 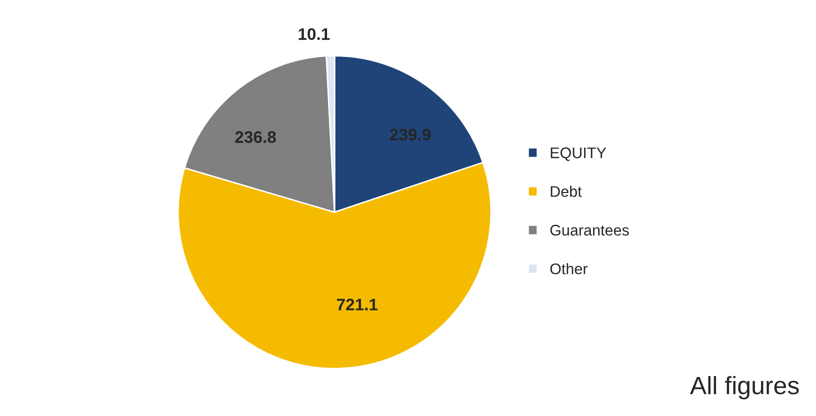 What do you see at coordinates (255, 137) in the screenshot?
I see `data-label: 236.8` at bounding box center [255, 137].